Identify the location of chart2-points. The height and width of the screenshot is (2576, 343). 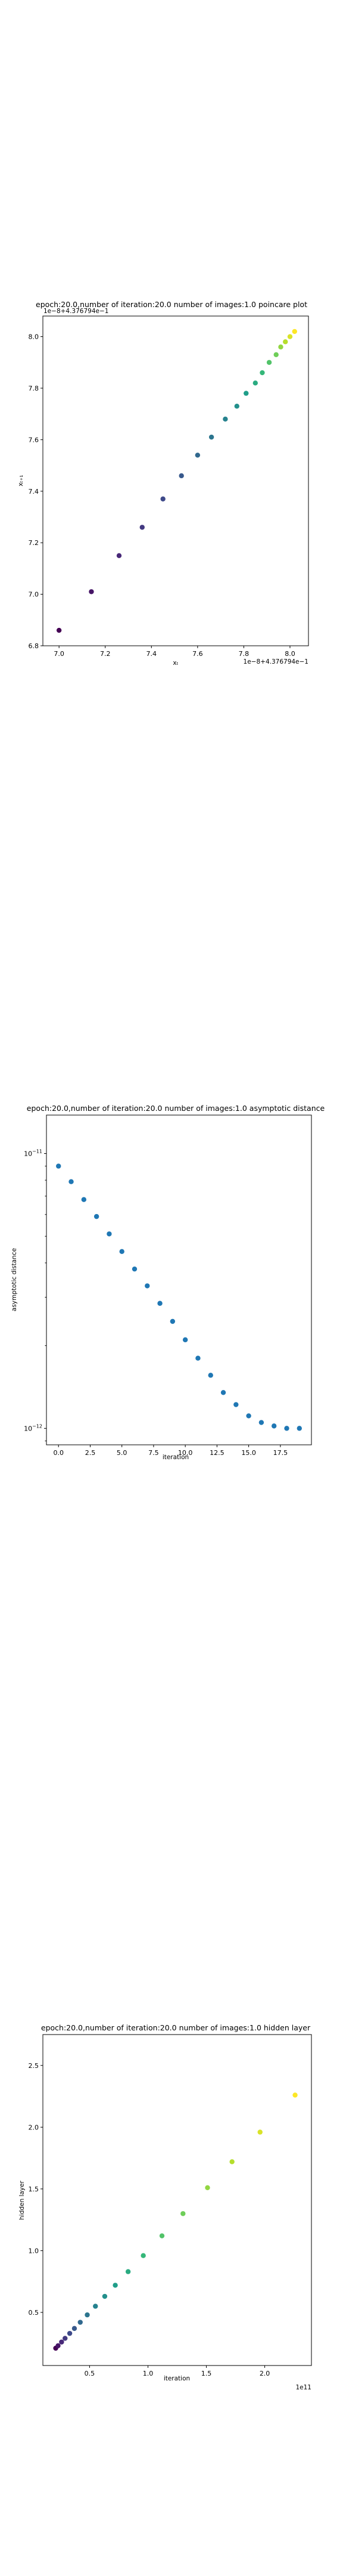
(179, 1297).